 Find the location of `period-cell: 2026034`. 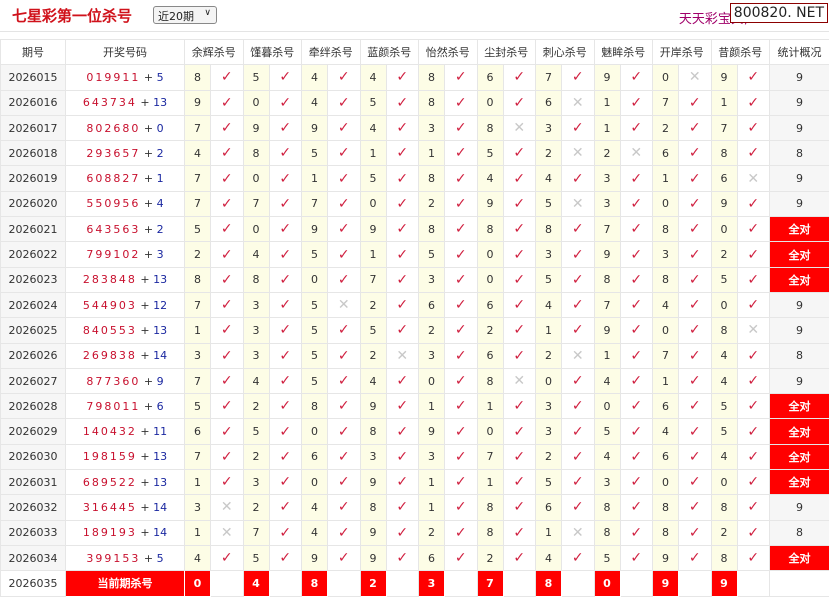

period-cell: 2026034 is located at coordinates (33, 558).